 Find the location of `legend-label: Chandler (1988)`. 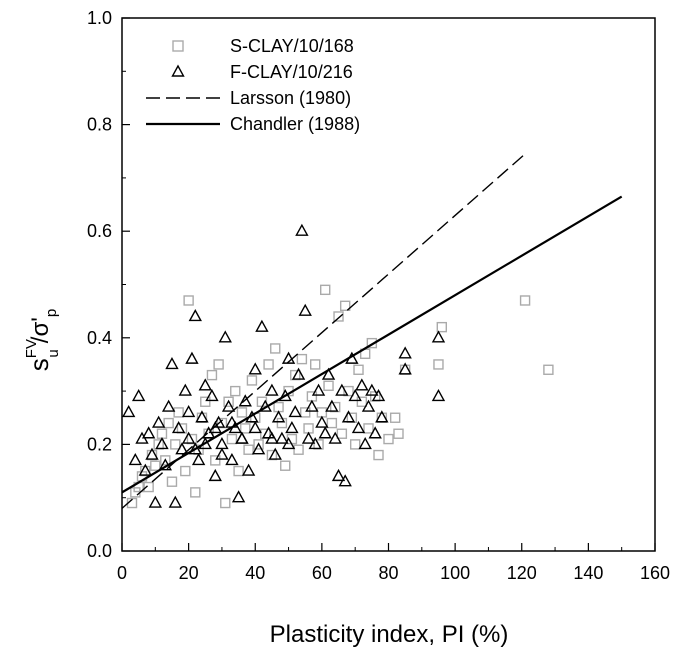

legend-label: Chandler (1988) is located at coordinates (295, 124).